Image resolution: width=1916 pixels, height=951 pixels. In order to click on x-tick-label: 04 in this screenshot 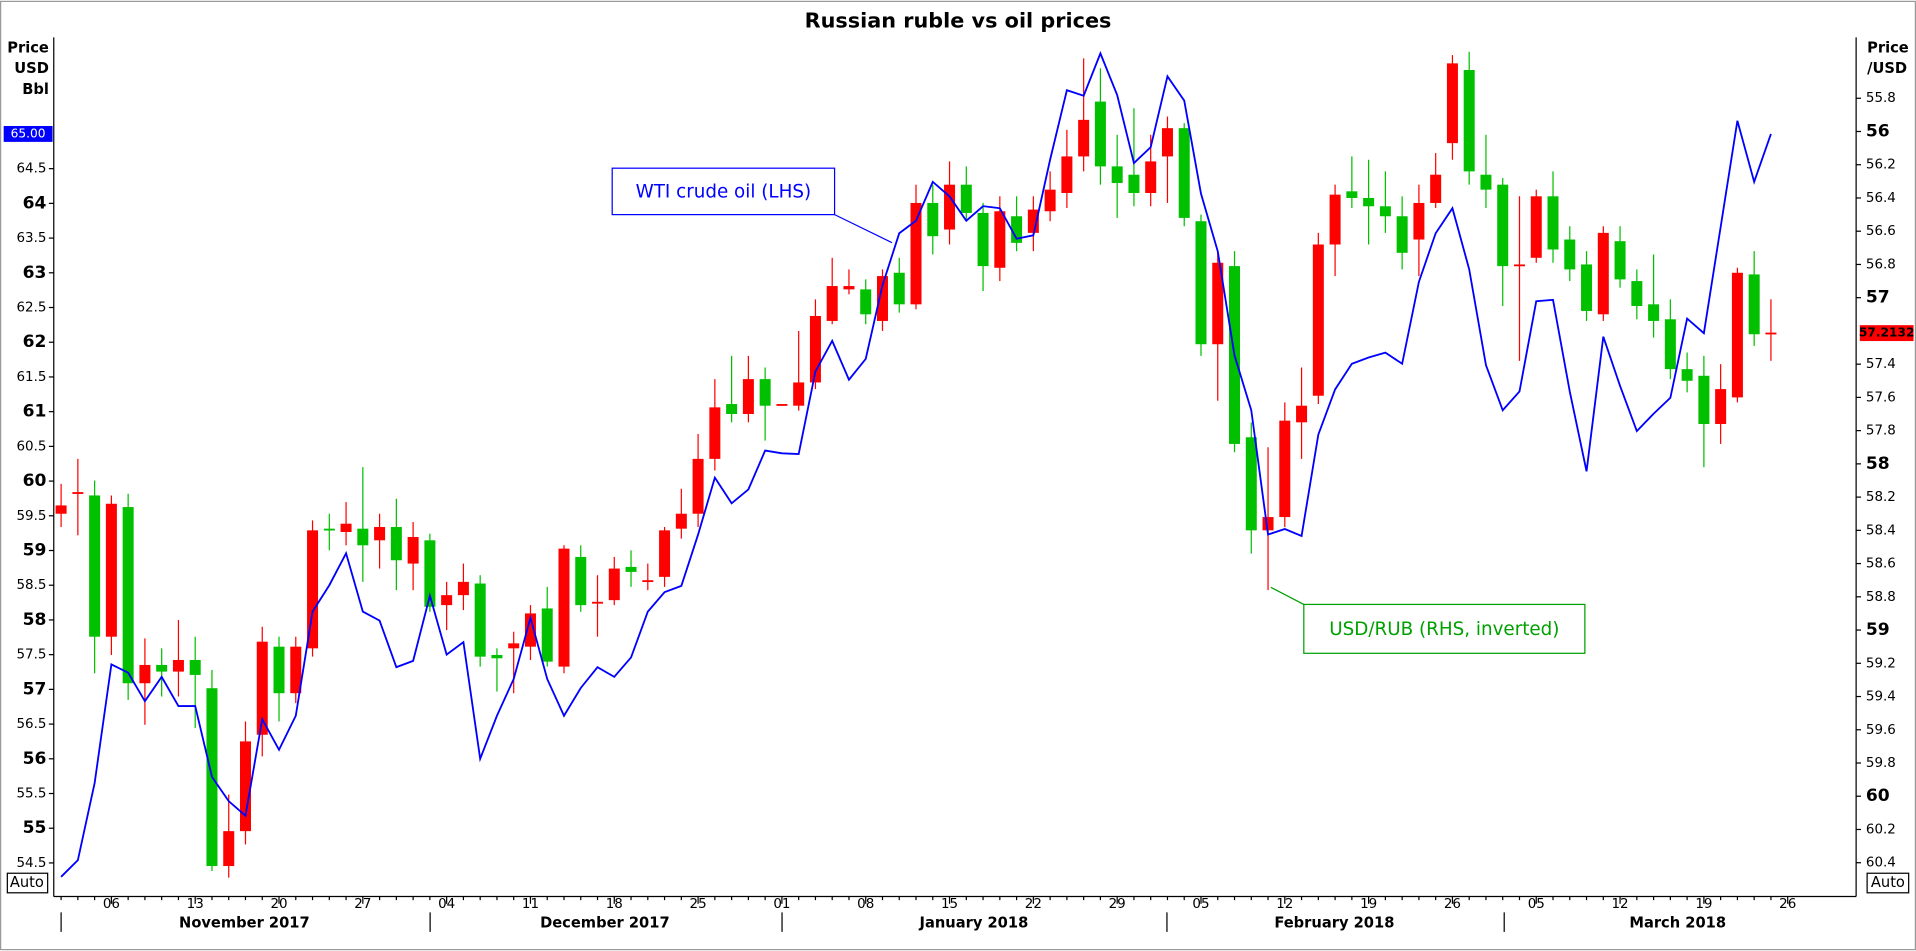, I will do `click(446, 904)`.